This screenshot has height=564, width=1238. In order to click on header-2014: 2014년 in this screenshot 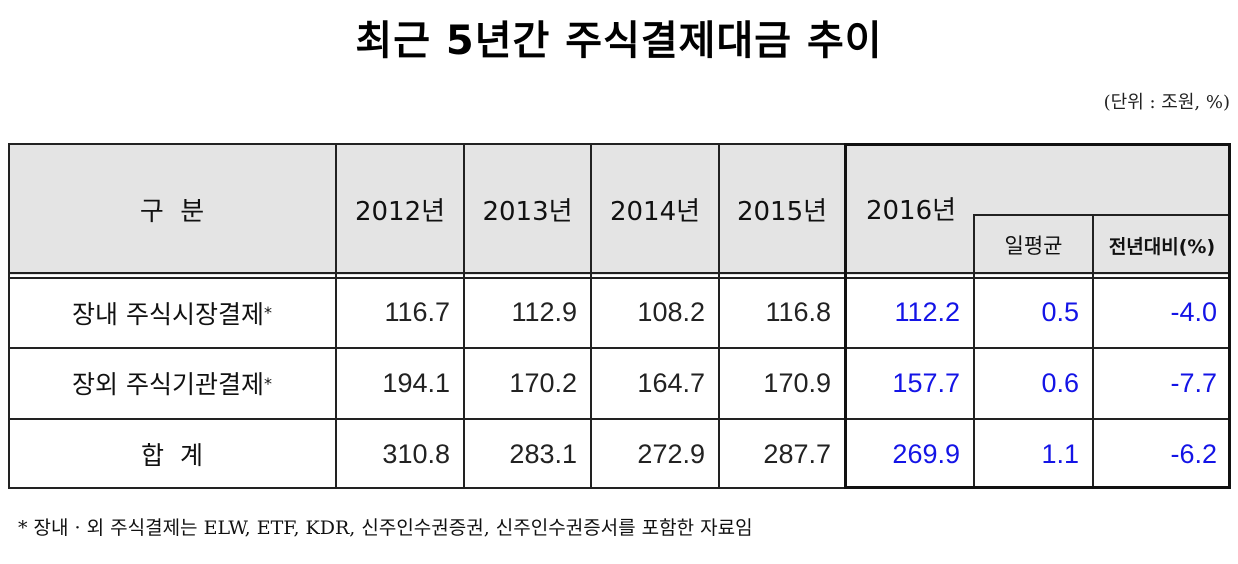, I will do `click(655, 209)`.